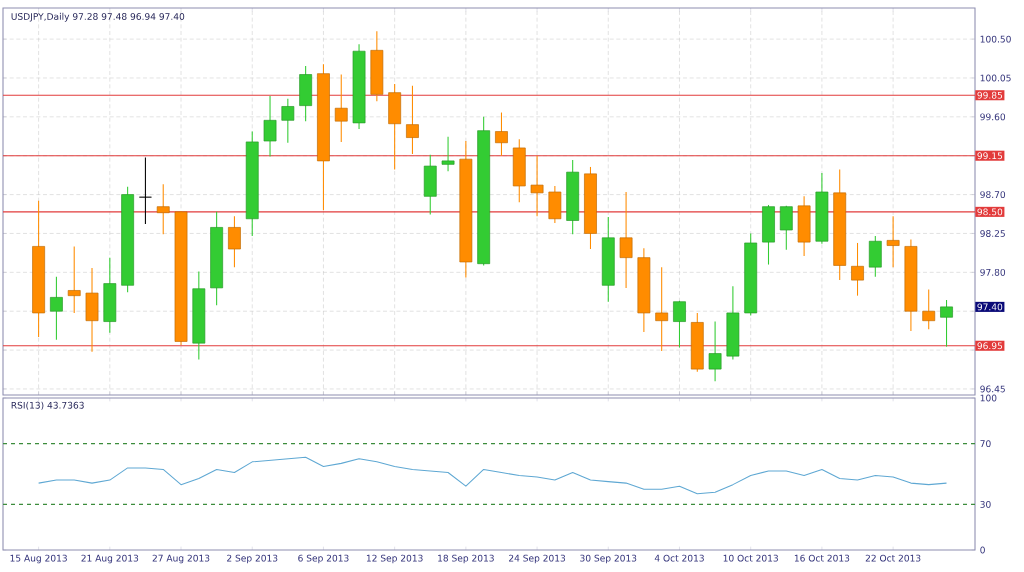  Describe the element at coordinates (990, 156) in the screenshot. I see `ref-line-label: 99.15` at that location.